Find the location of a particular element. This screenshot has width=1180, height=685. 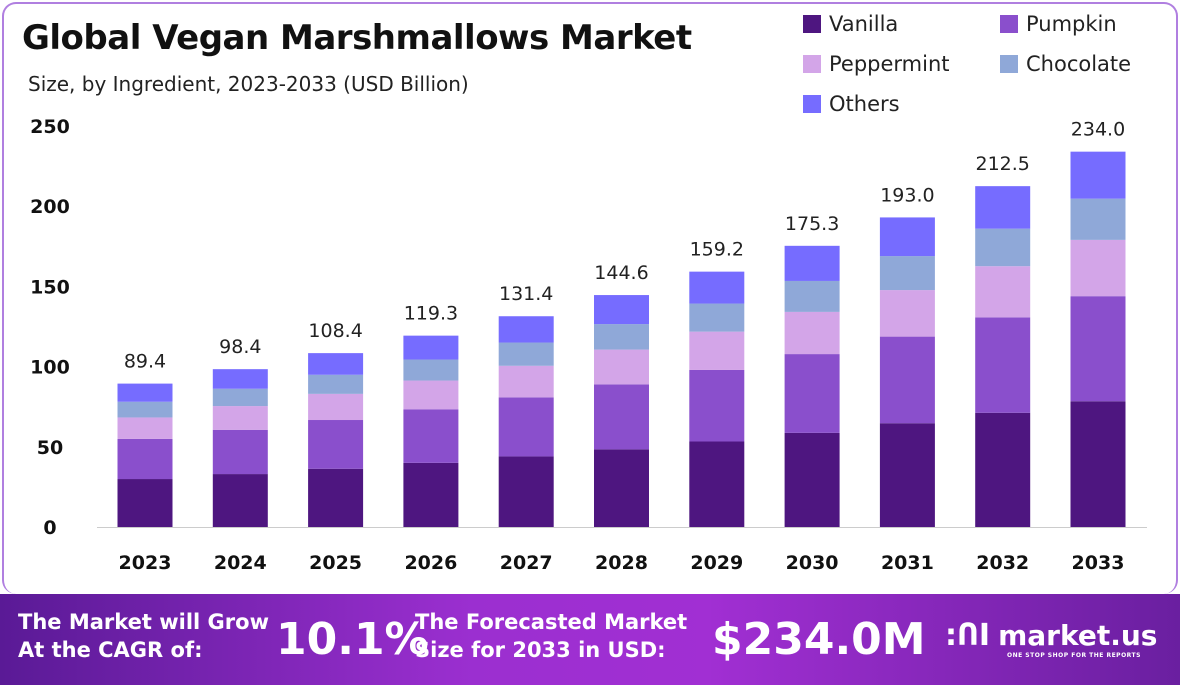

y-tick-label: 0 is located at coordinates (49, 528).